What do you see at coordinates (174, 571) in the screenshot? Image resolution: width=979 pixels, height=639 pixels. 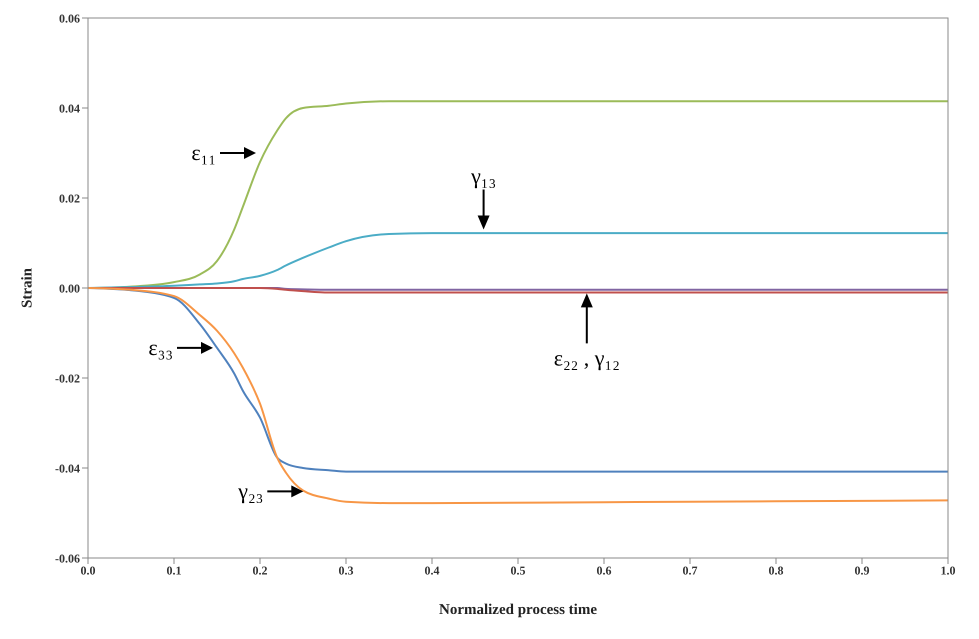 I see `x-tick-label: 0.1` at bounding box center [174, 571].